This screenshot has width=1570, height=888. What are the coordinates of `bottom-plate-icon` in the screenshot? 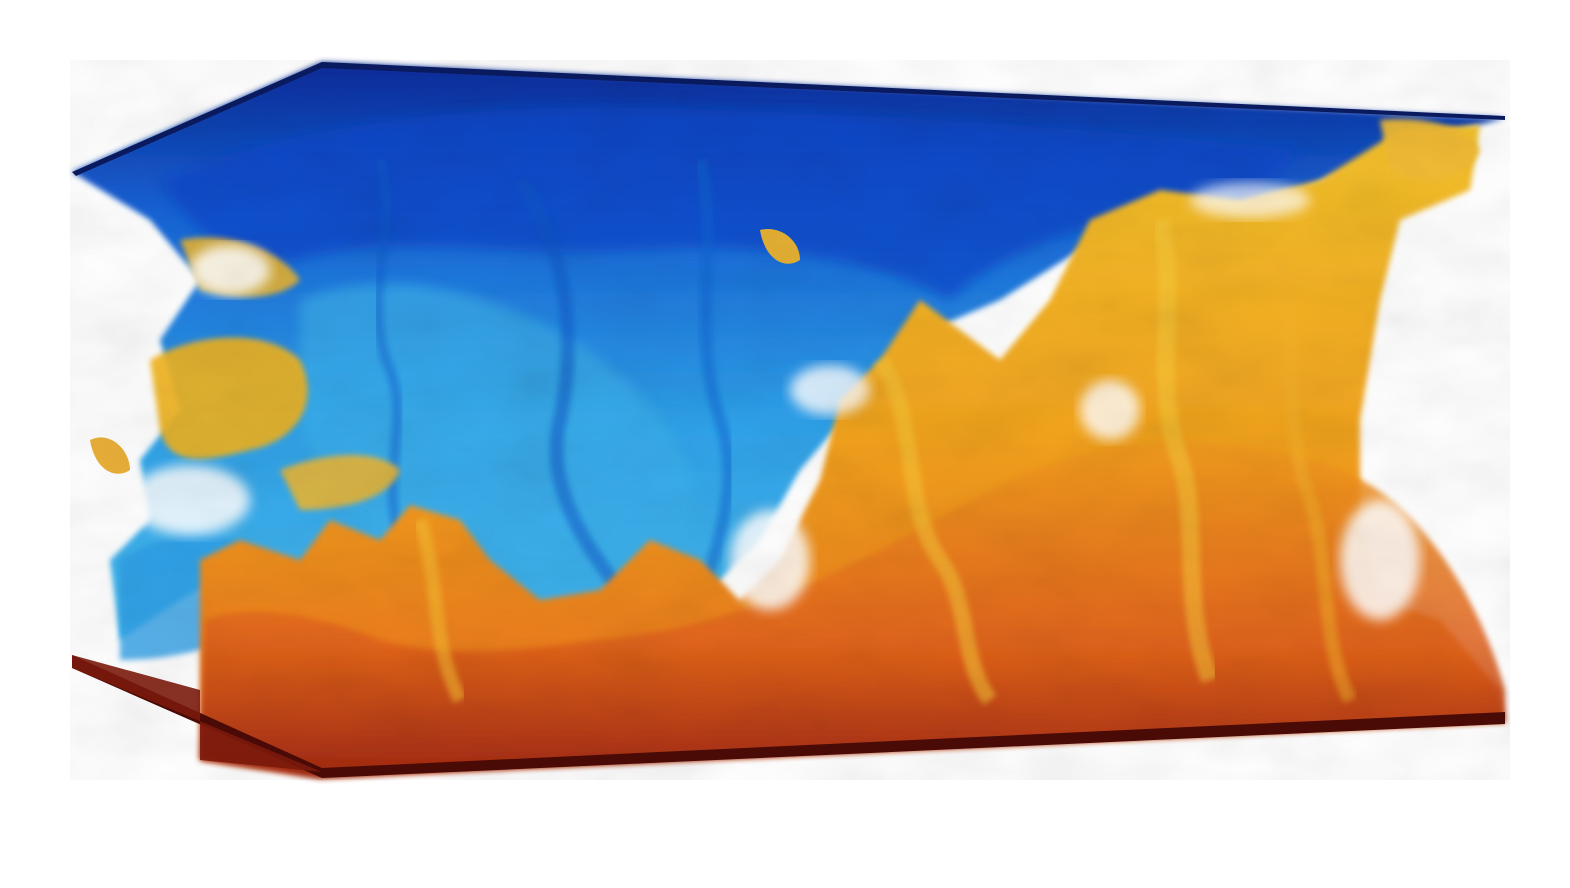 It's located at (788, 716).